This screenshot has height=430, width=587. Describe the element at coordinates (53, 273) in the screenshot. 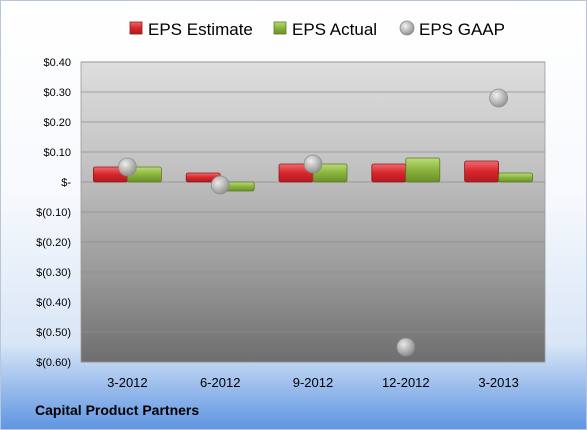

I see `y-tick-label: $(0.30)` at that location.